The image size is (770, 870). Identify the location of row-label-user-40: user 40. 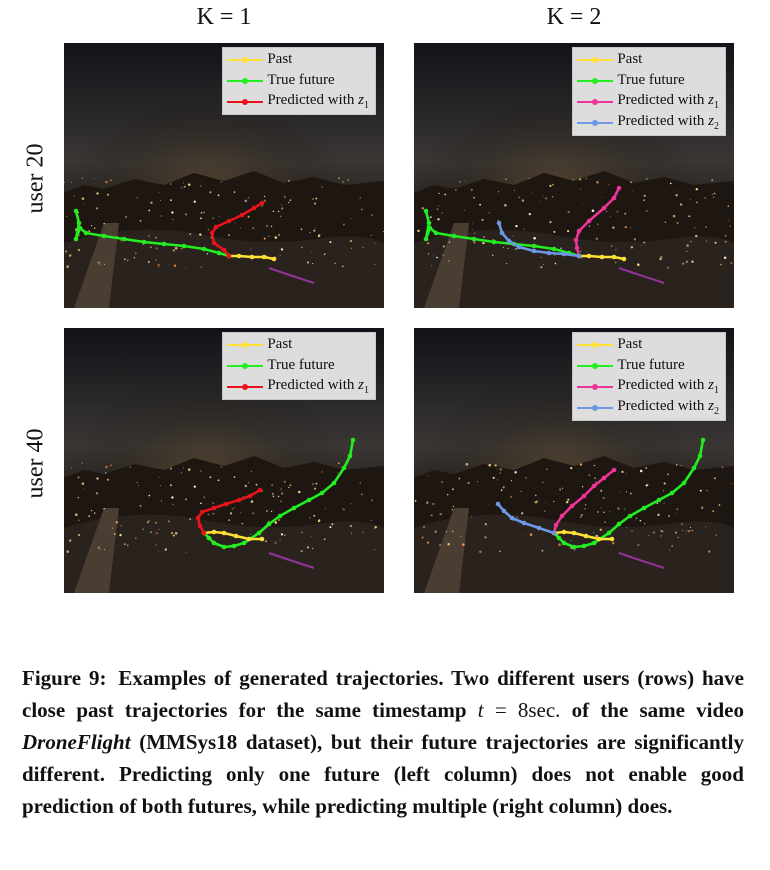
(36, 463).